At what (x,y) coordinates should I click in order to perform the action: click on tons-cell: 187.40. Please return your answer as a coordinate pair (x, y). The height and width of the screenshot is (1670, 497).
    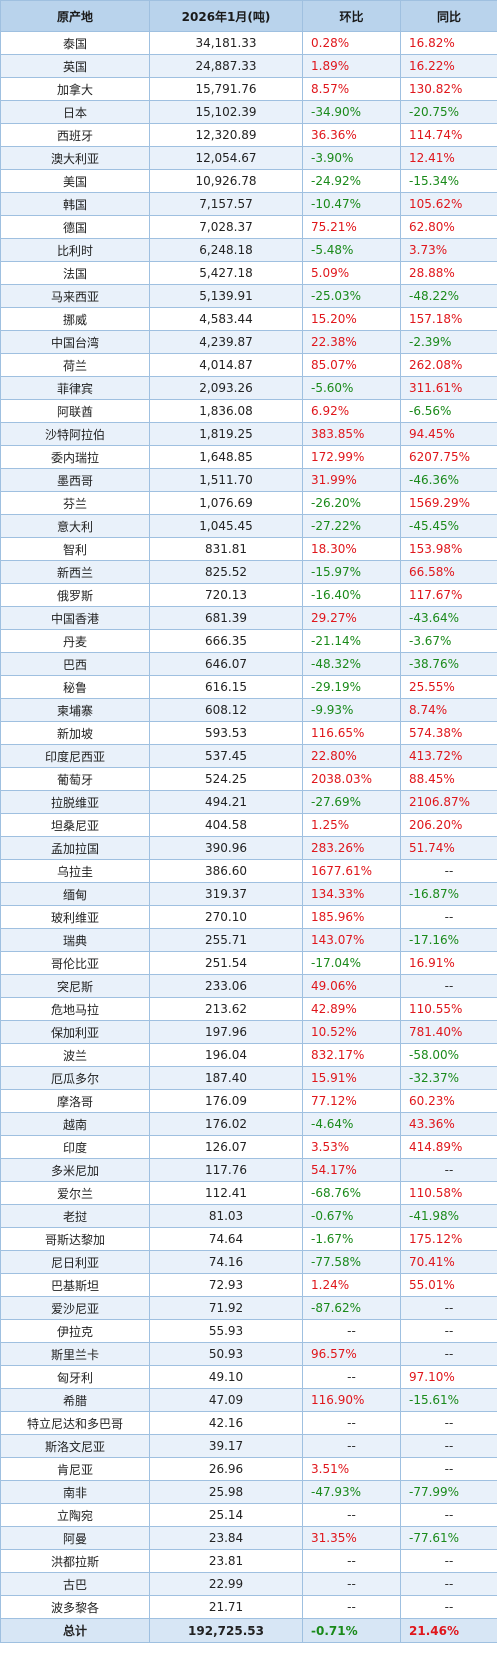
    Looking at the image, I should click on (226, 1078).